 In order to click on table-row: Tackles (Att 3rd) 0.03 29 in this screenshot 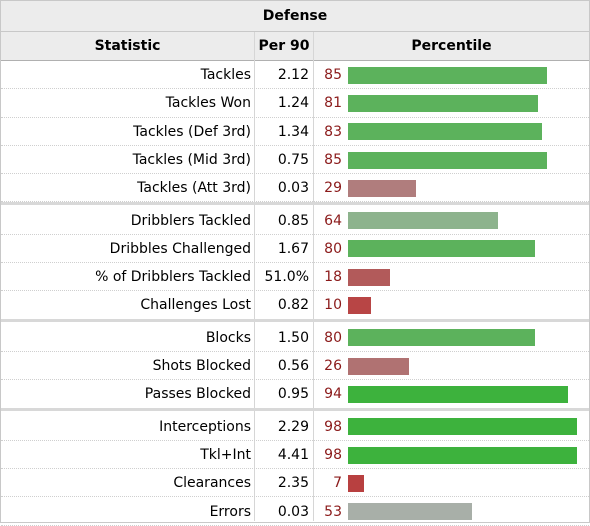, I will do `click(295, 188)`.